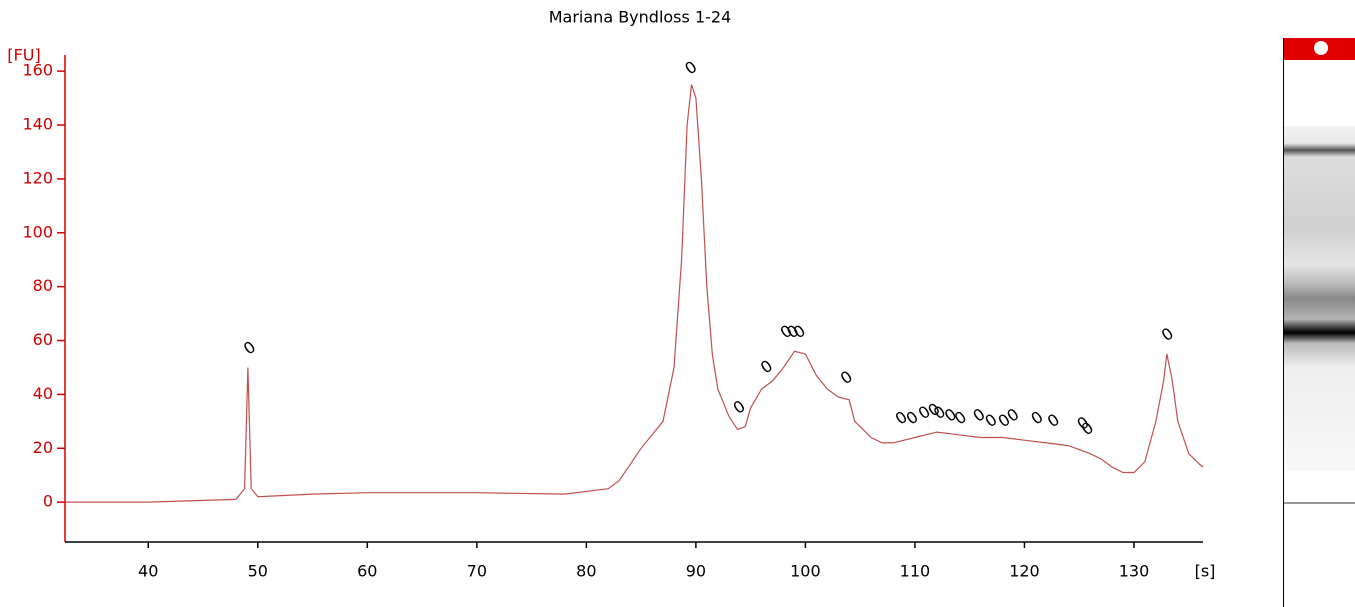 The width and height of the screenshot is (1355, 607). What do you see at coordinates (43, 393) in the screenshot?
I see `y-tick-label: 40` at bounding box center [43, 393].